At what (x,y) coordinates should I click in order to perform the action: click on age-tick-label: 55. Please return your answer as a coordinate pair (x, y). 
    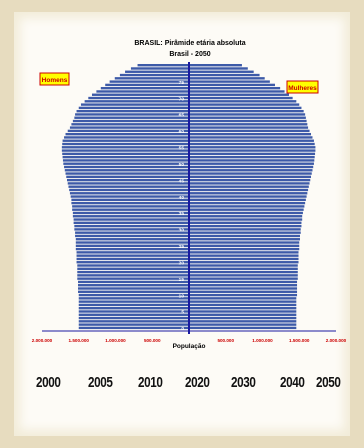
    Looking at the image, I should click on (182, 149).